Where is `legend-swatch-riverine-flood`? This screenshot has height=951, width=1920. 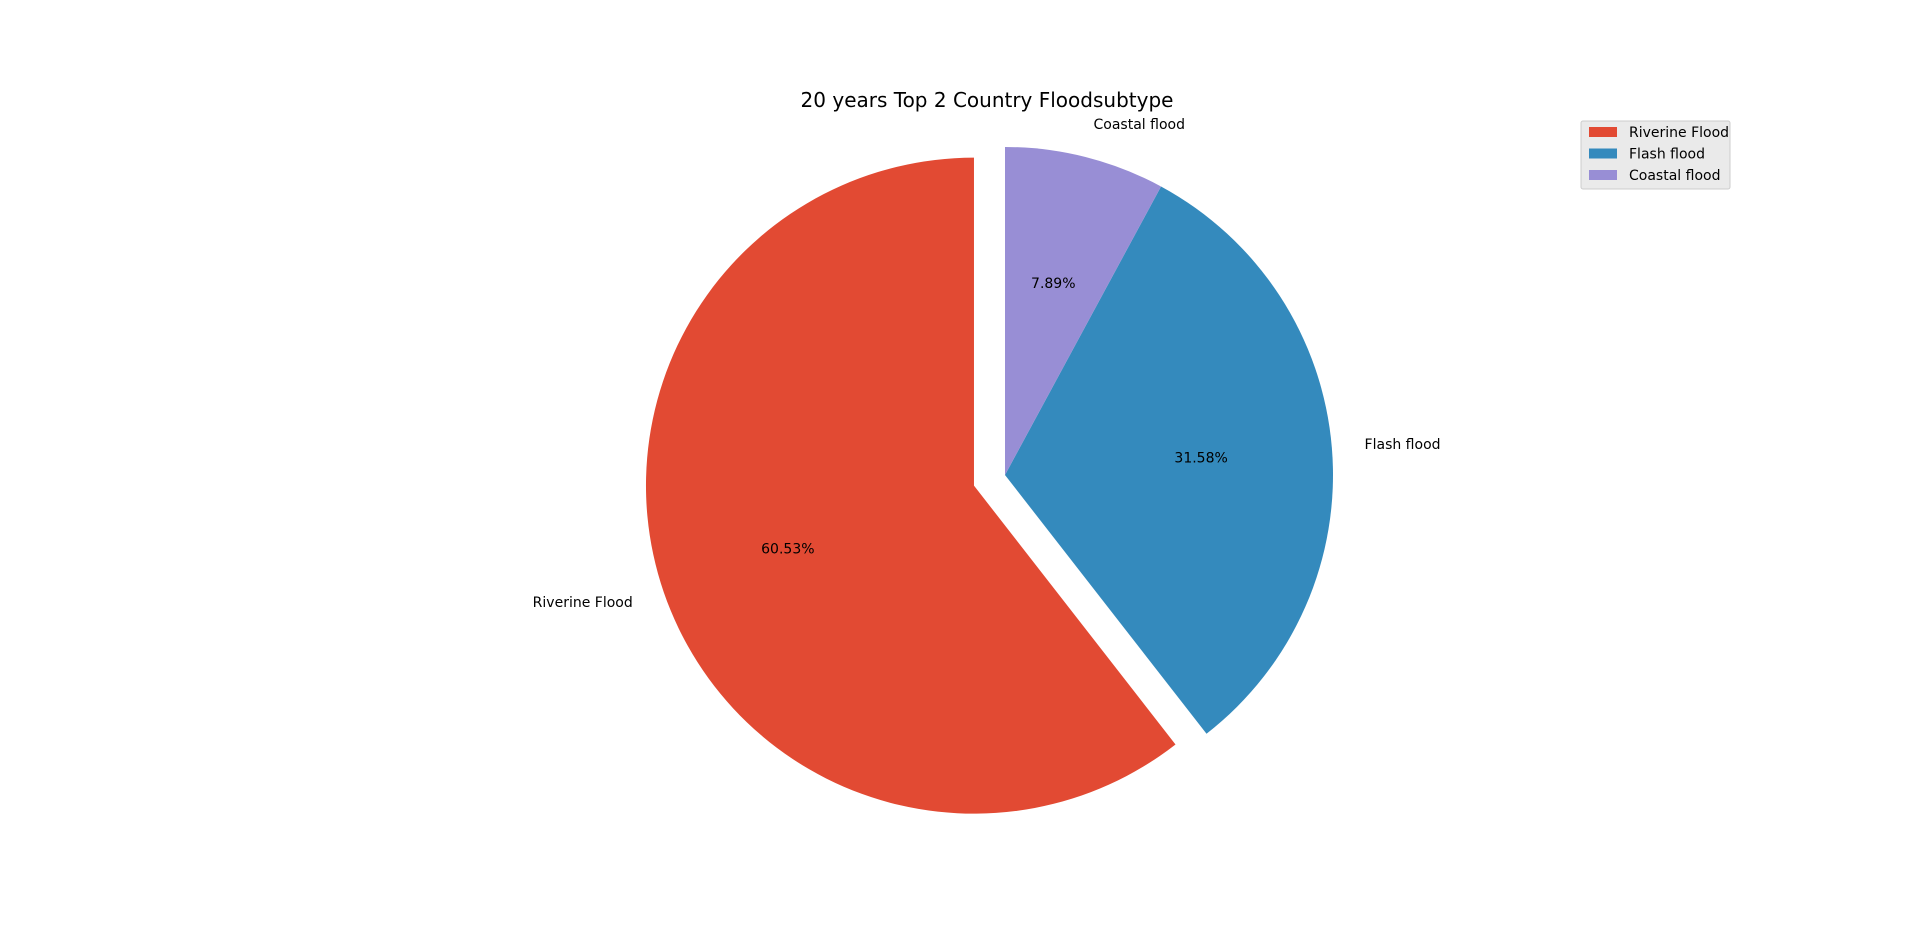
legend-swatch-riverine-flood is located at coordinates (1603, 132).